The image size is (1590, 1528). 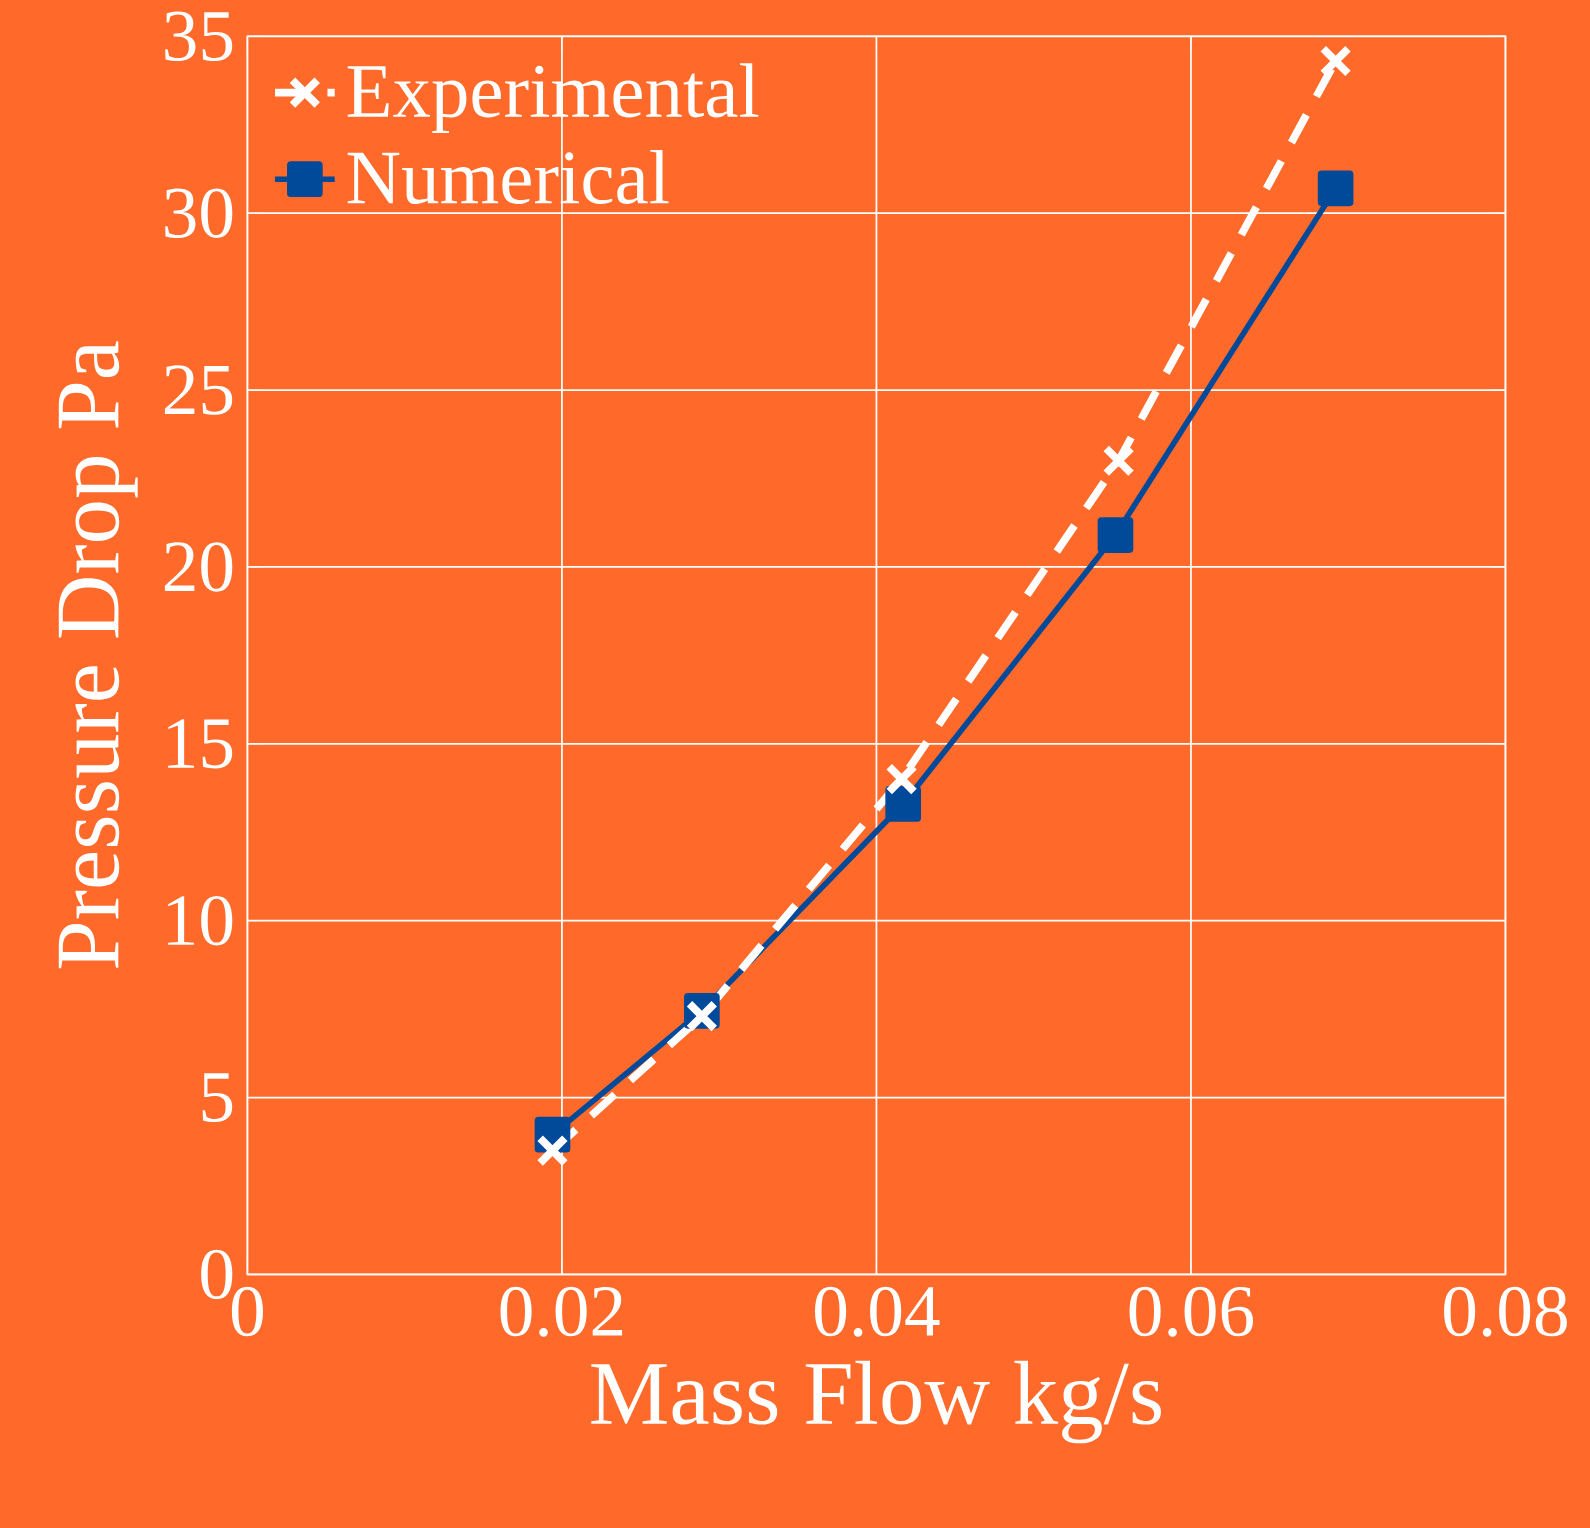 What do you see at coordinates (98, 655) in the screenshot?
I see `y-axis-title: Pressure Drop Pa` at bounding box center [98, 655].